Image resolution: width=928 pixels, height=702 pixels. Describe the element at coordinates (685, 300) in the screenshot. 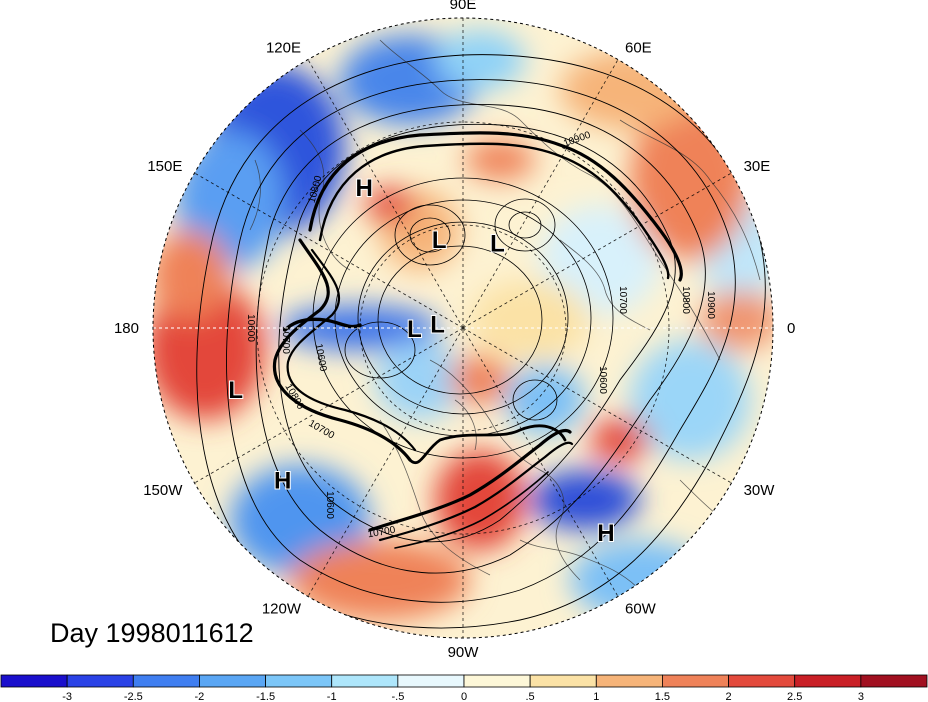

I see `contour-label: 10800` at that location.